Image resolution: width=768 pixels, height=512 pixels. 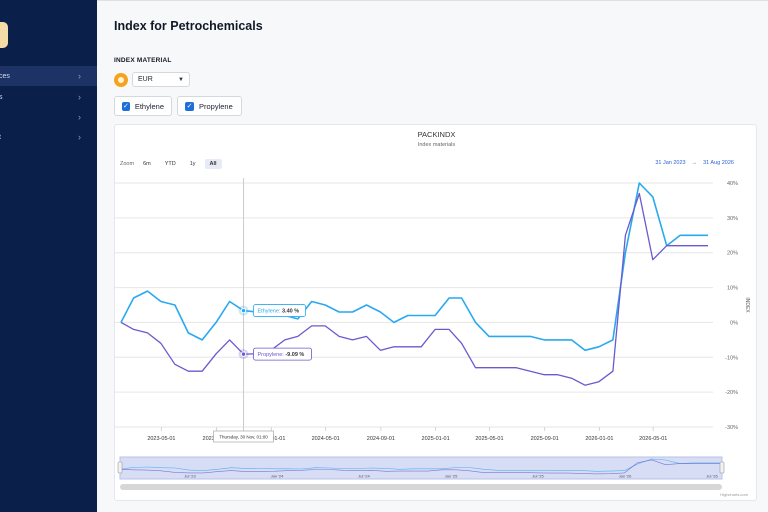 I want to click on tooltip-propylene: Propylene: -9.09 %, so click(x=281, y=355).